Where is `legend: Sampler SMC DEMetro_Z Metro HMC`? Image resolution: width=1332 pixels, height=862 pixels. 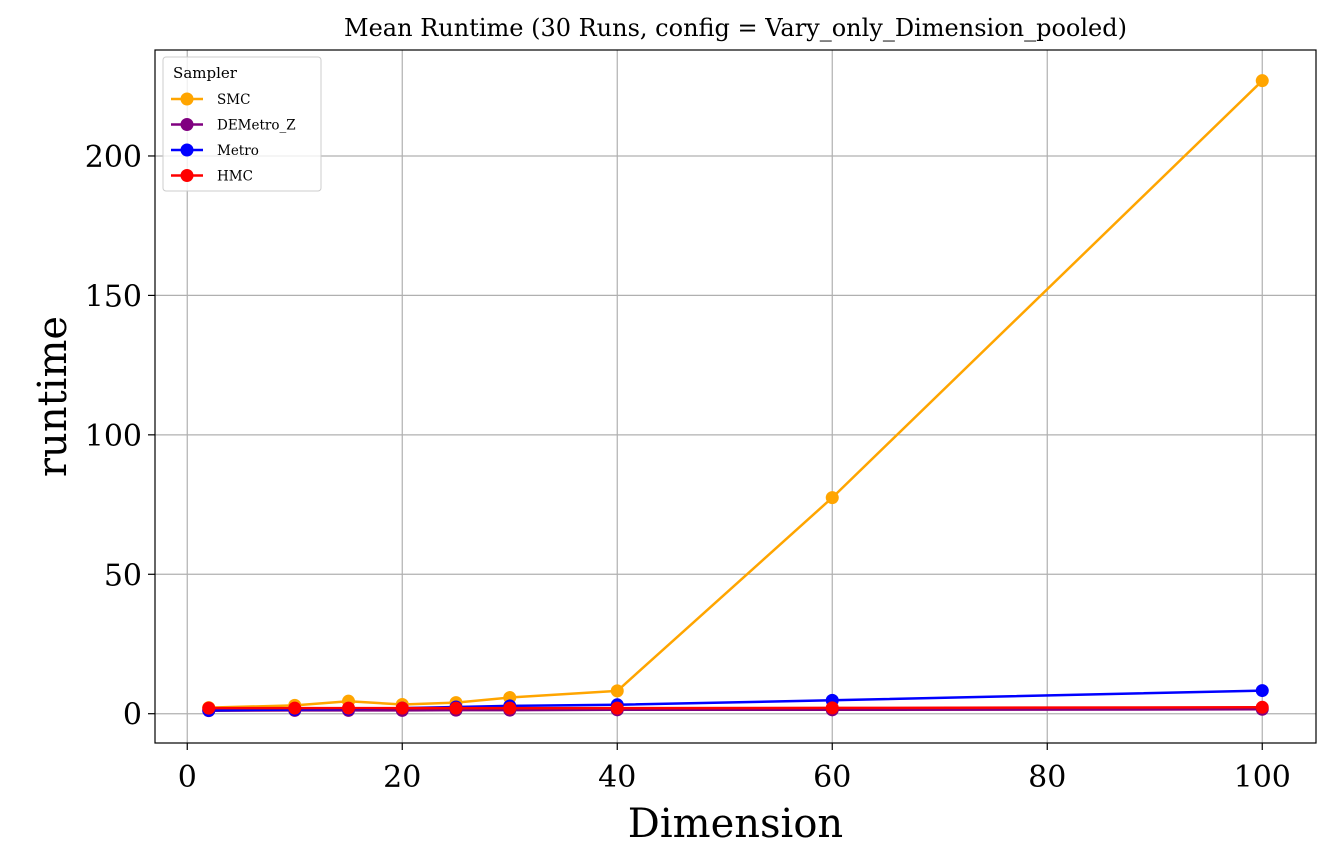 legend: Sampler SMC DEMetro_Z Metro HMC is located at coordinates (242, 124).